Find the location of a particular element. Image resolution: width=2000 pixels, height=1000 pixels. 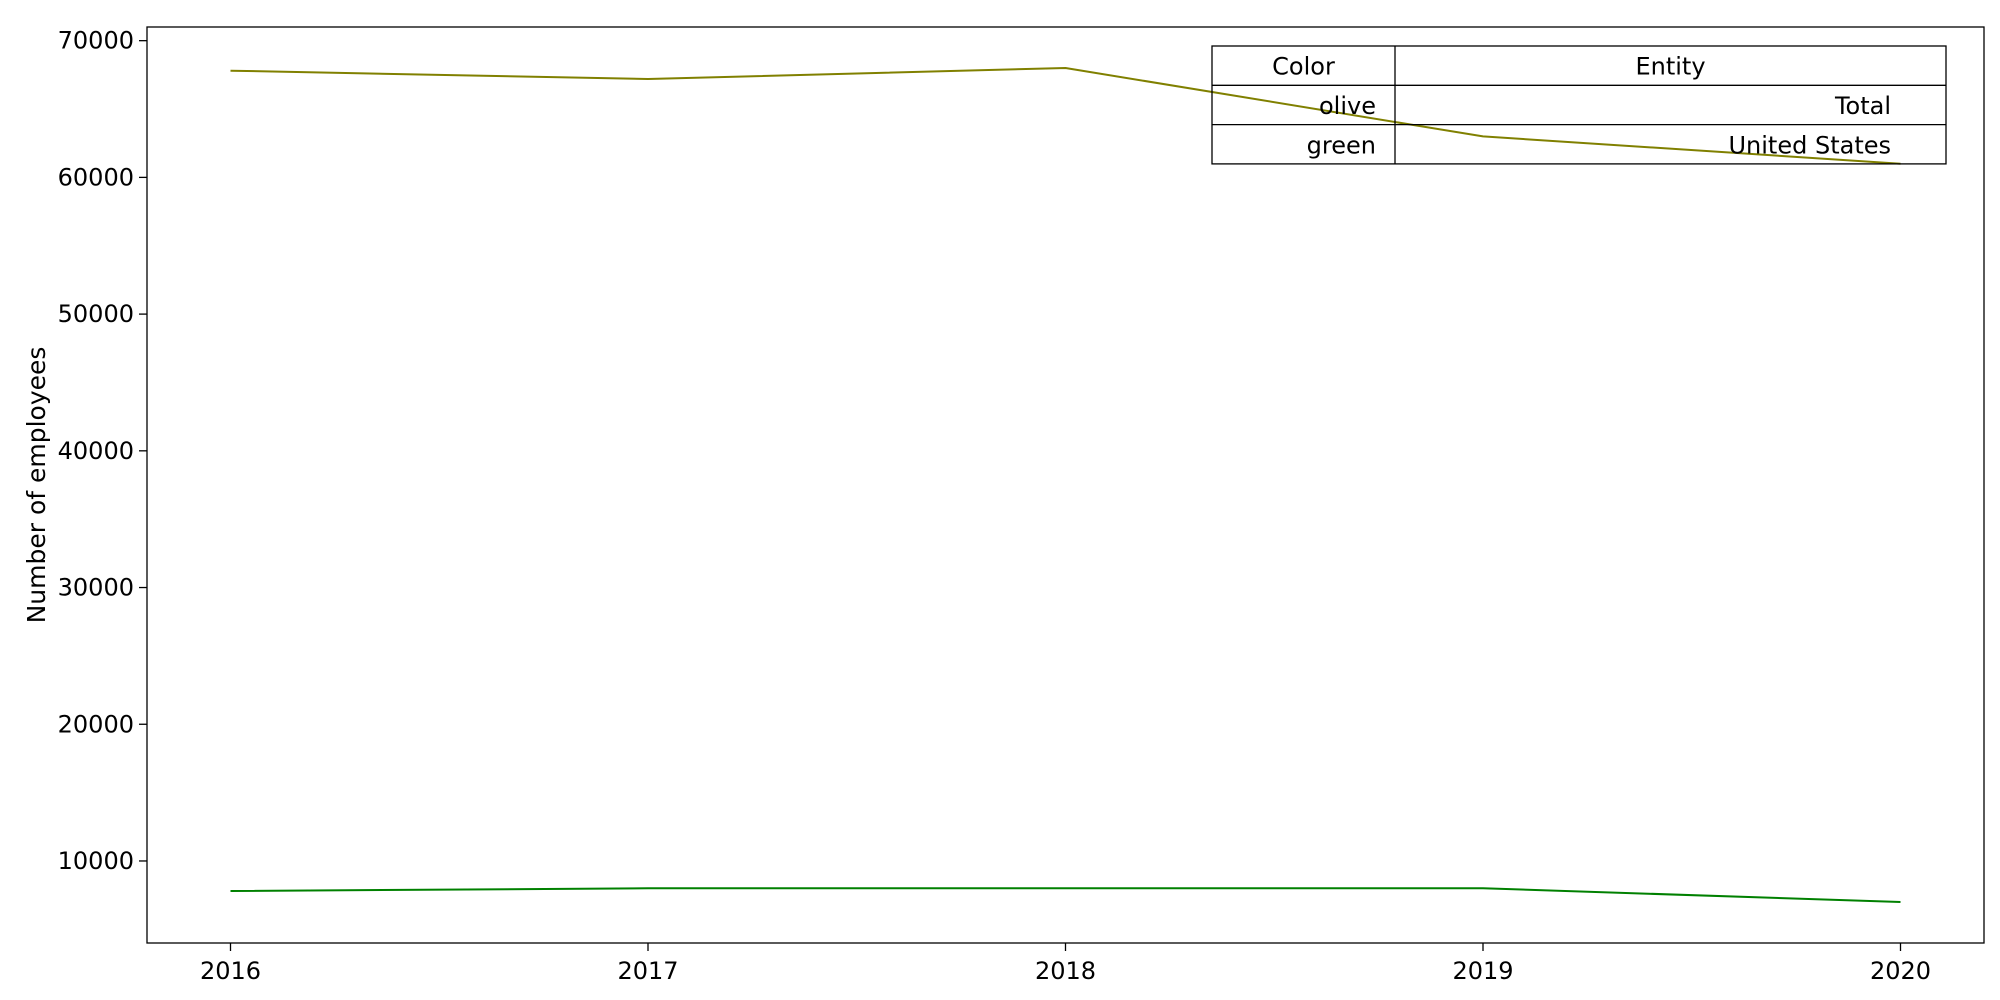

y-tick-label: 30000 is located at coordinates (96, 588).